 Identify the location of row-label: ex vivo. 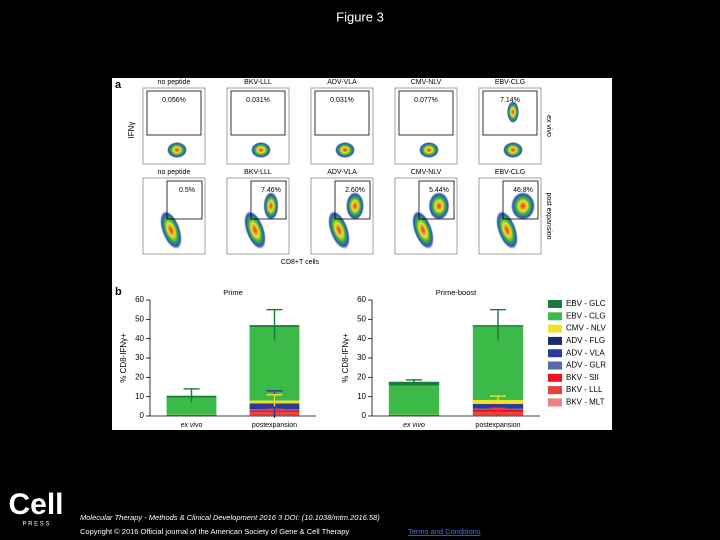
(548, 126).